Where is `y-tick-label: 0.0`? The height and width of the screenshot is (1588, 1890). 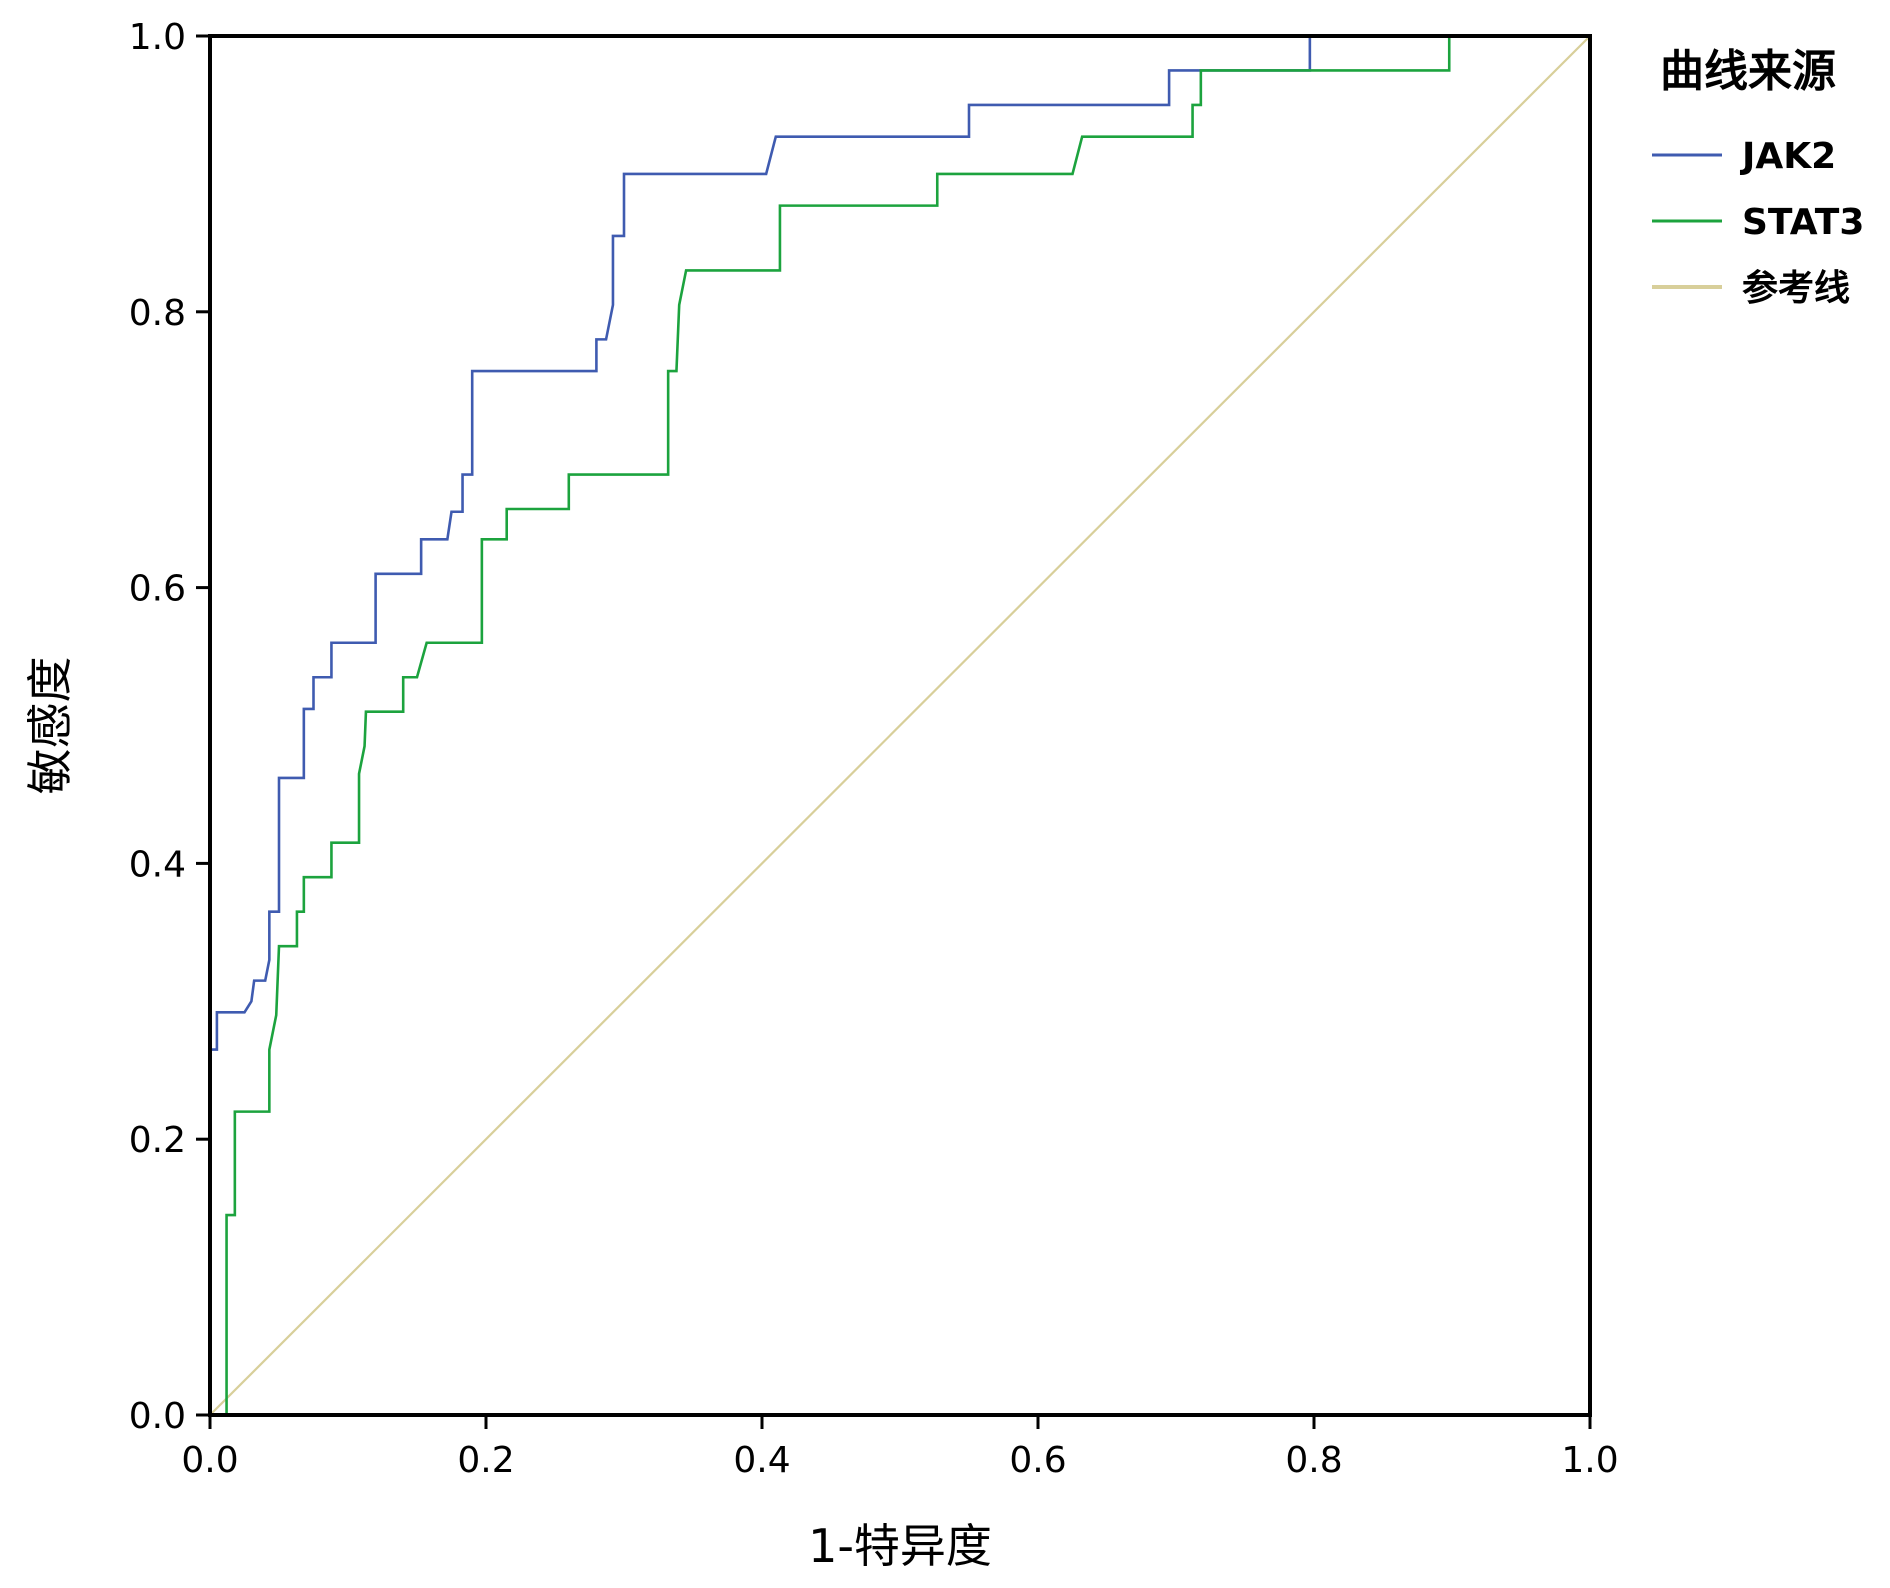 y-tick-label: 0.0 is located at coordinates (157, 1416).